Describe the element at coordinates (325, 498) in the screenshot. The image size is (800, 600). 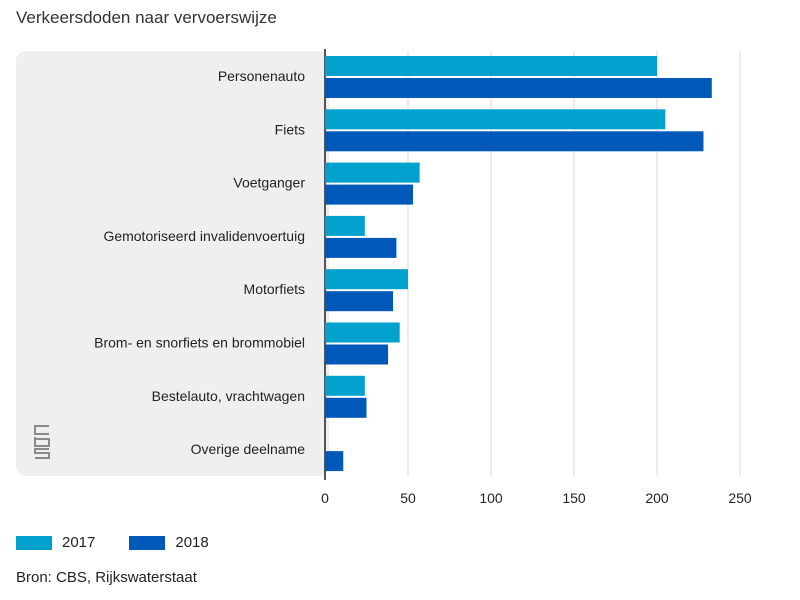
I see `x-tick-label: 0` at that location.